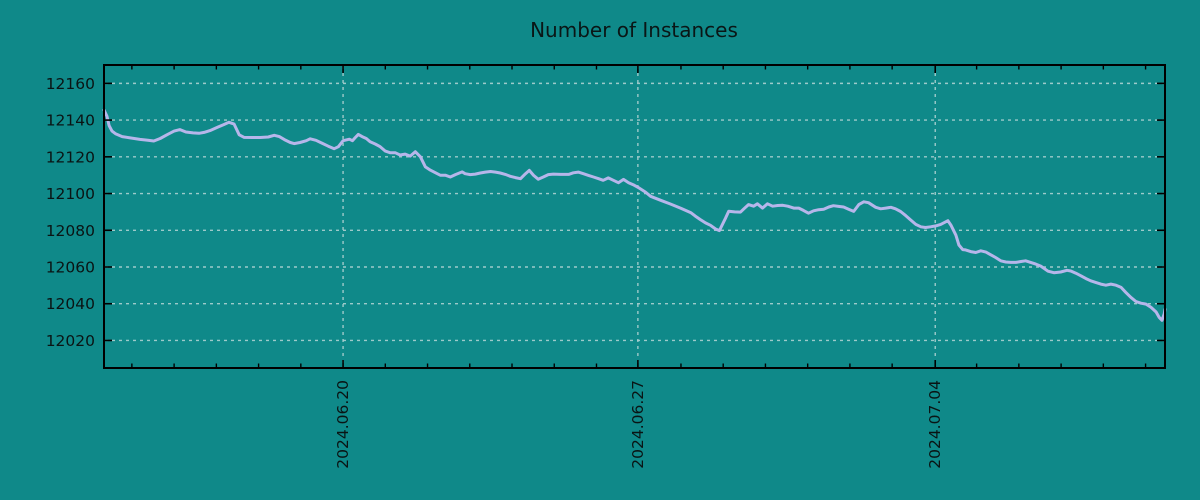 The image size is (1200, 500). Describe the element at coordinates (70, 84) in the screenshot. I see `y-tick-label: 12160` at that location.